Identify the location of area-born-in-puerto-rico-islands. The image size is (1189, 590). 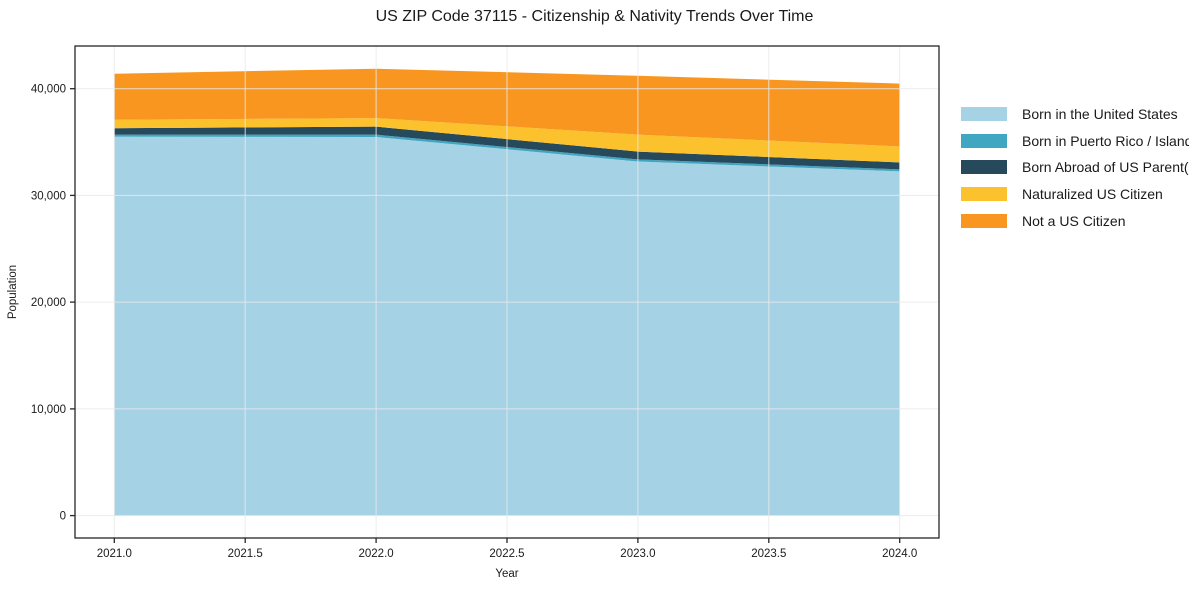
(507, 153).